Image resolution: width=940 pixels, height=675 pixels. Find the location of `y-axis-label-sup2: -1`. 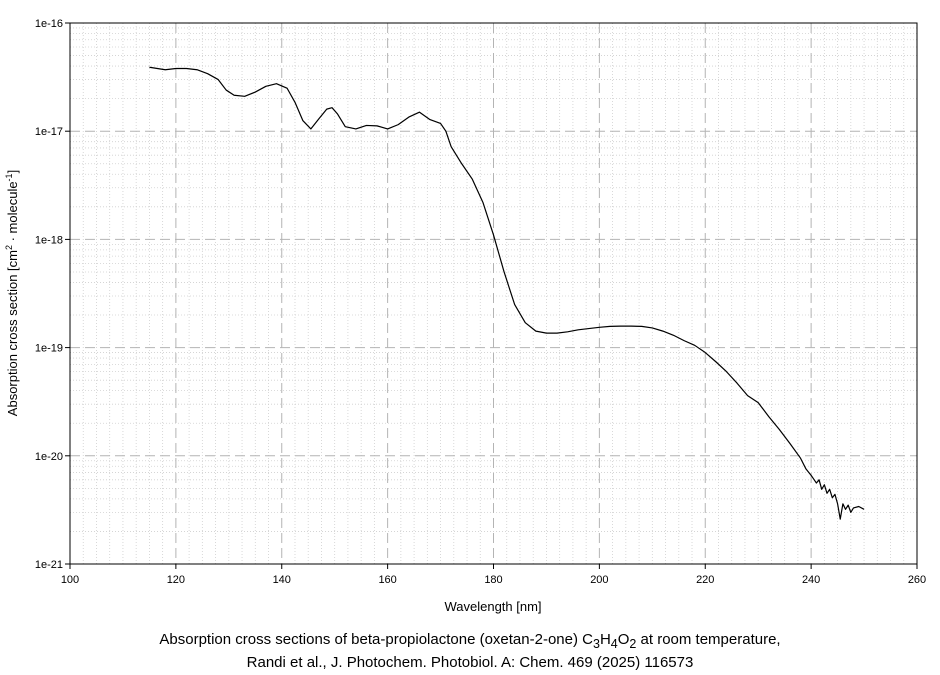

y-axis-label-sup2: -1 is located at coordinates (9, 177).